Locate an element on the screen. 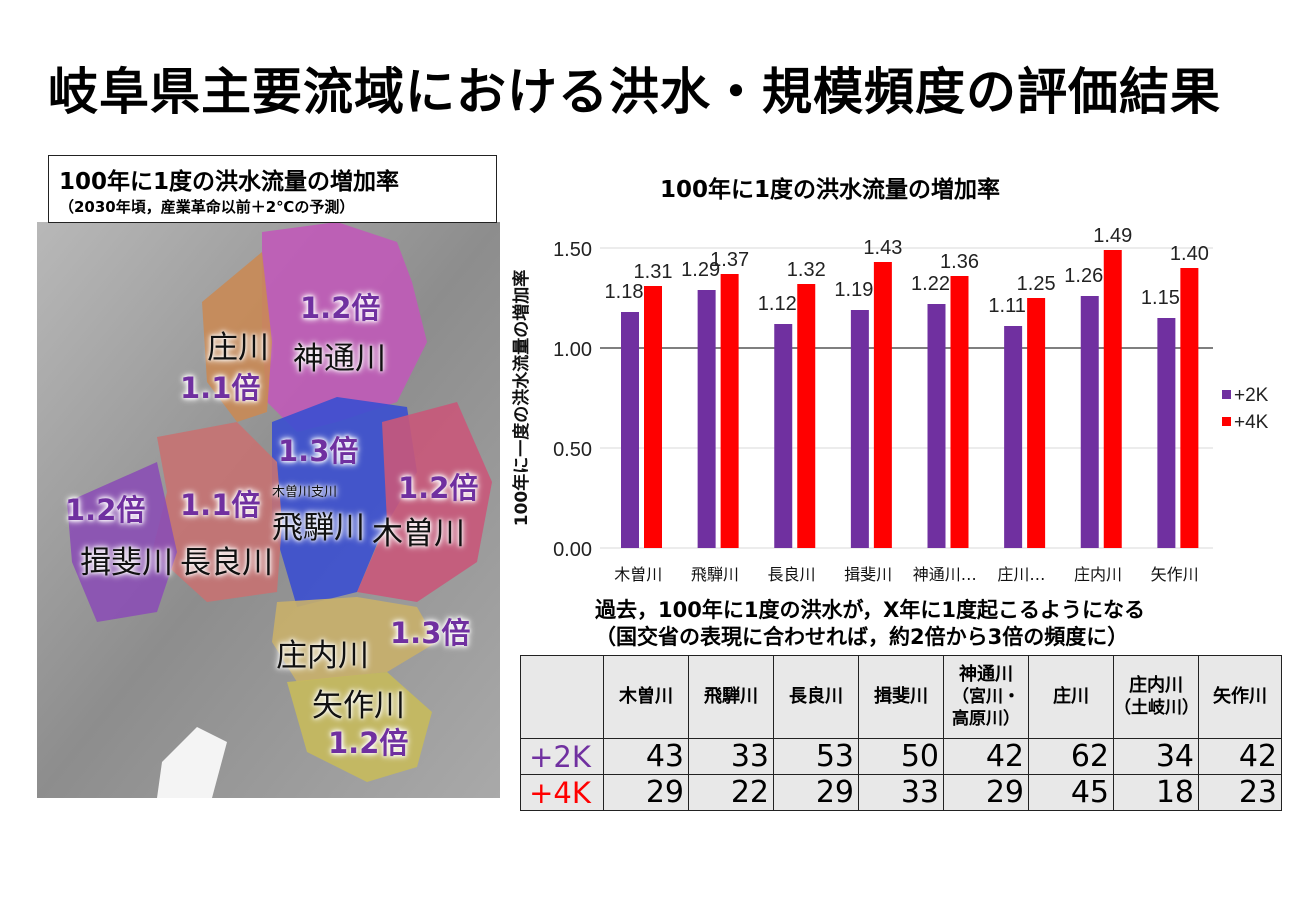 This screenshot has height=900, width=1300. header-line: 長良川 is located at coordinates (816, 696).